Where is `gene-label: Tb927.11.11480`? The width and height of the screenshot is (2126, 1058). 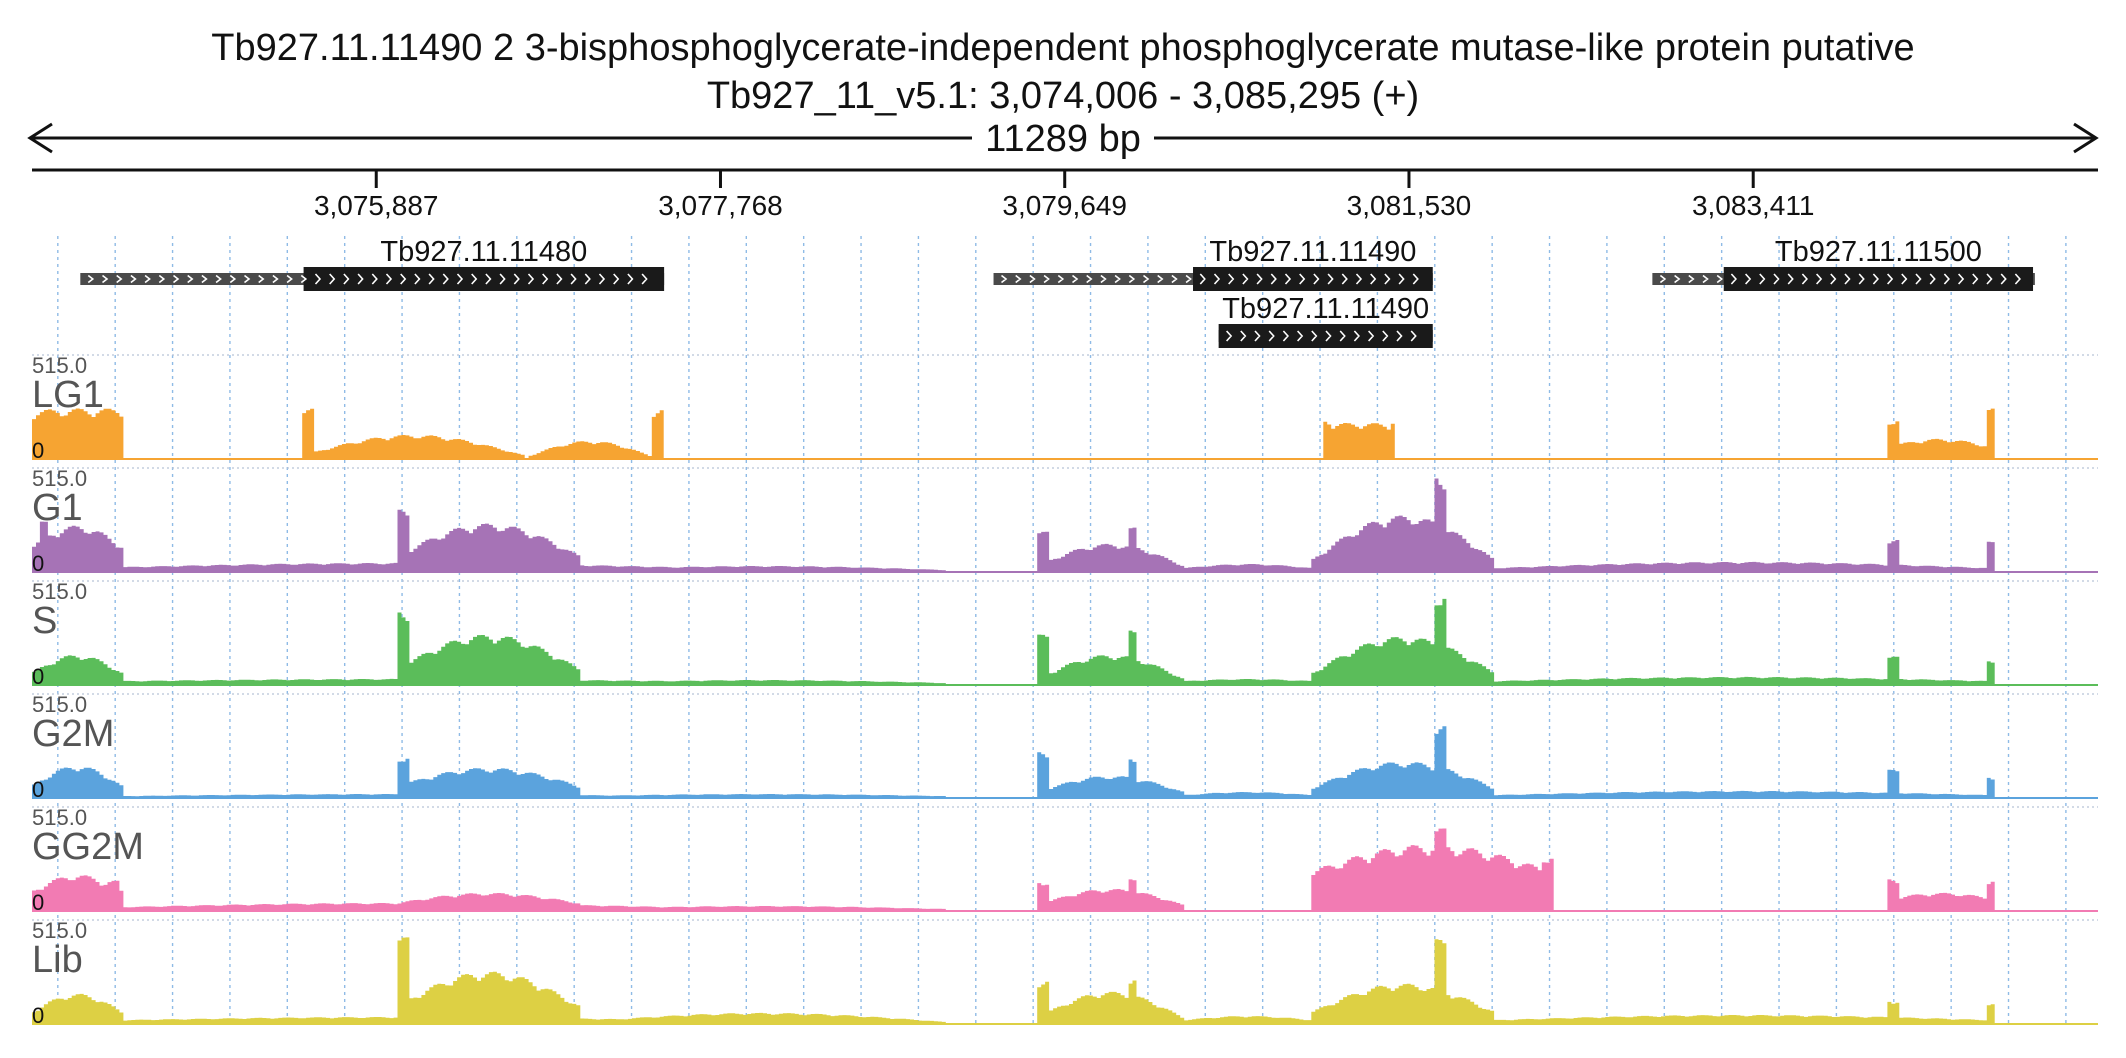
gene-label: Tb927.11.11480 is located at coordinates (483, 252).